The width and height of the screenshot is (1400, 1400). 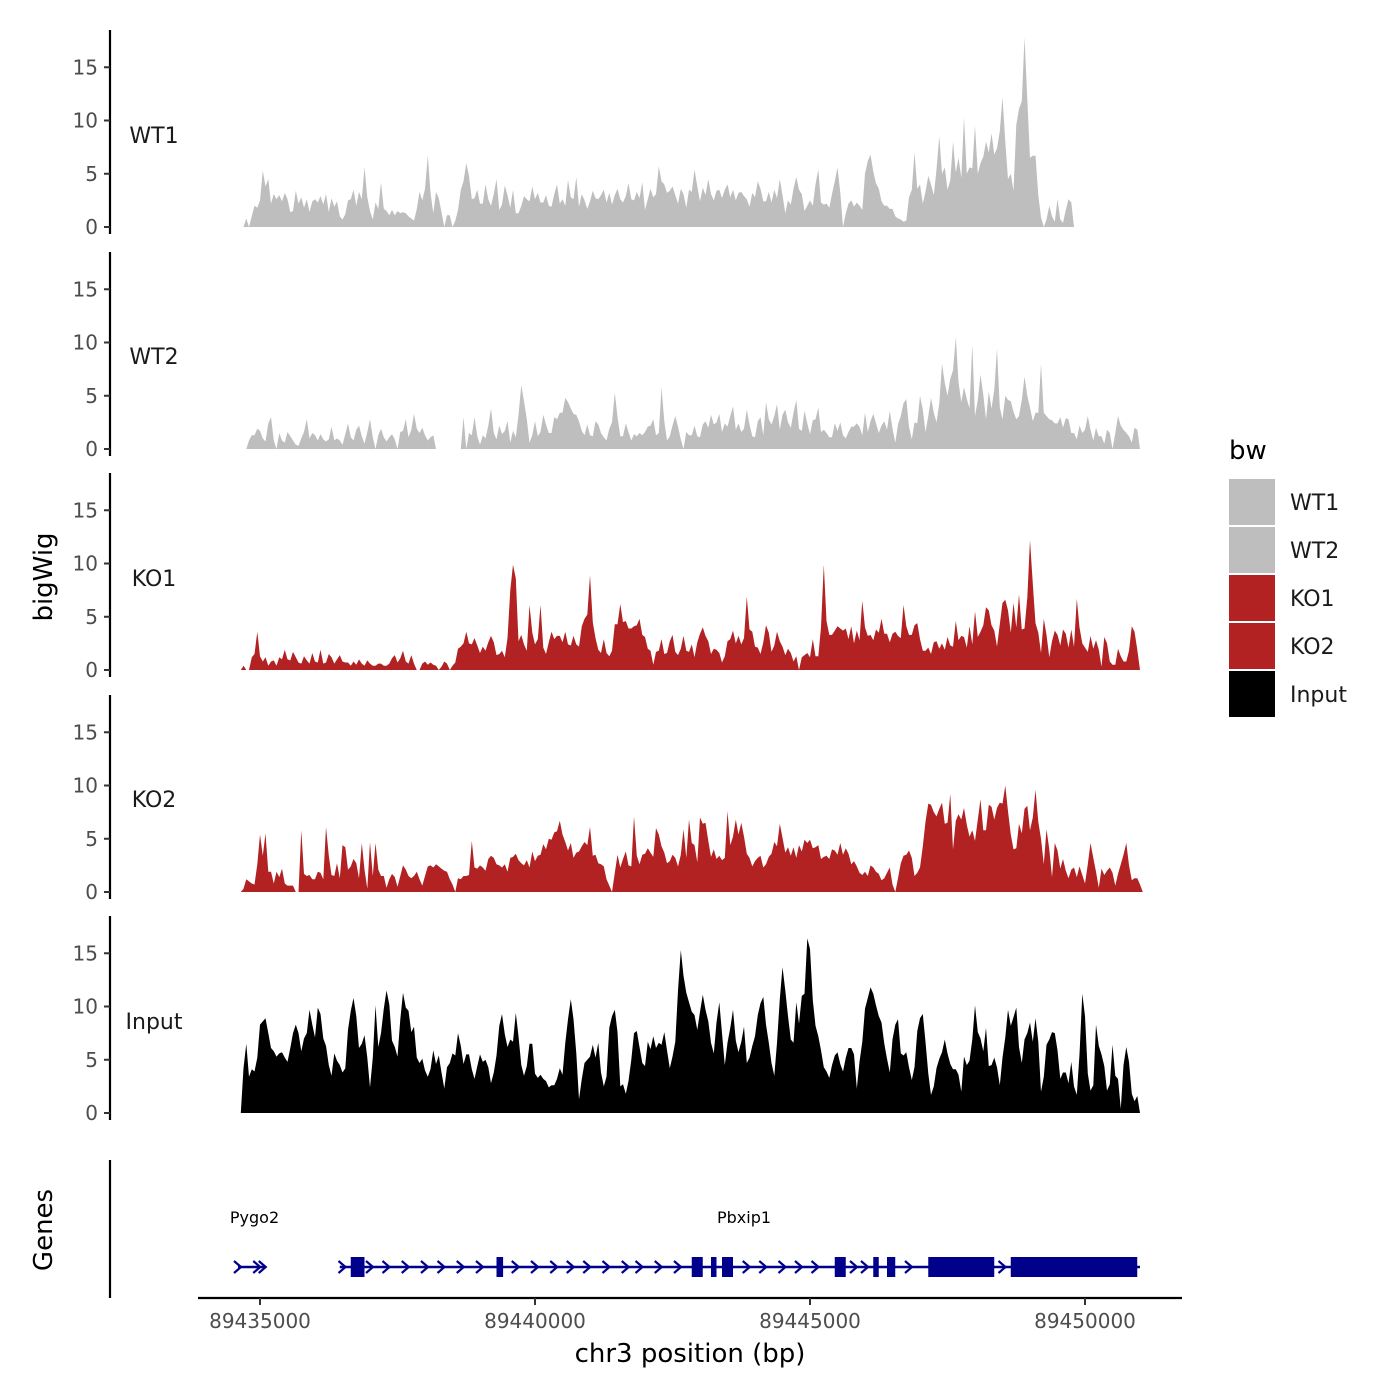 I want to click on track-label-KO2: KO2, so click(x=154, y=800).